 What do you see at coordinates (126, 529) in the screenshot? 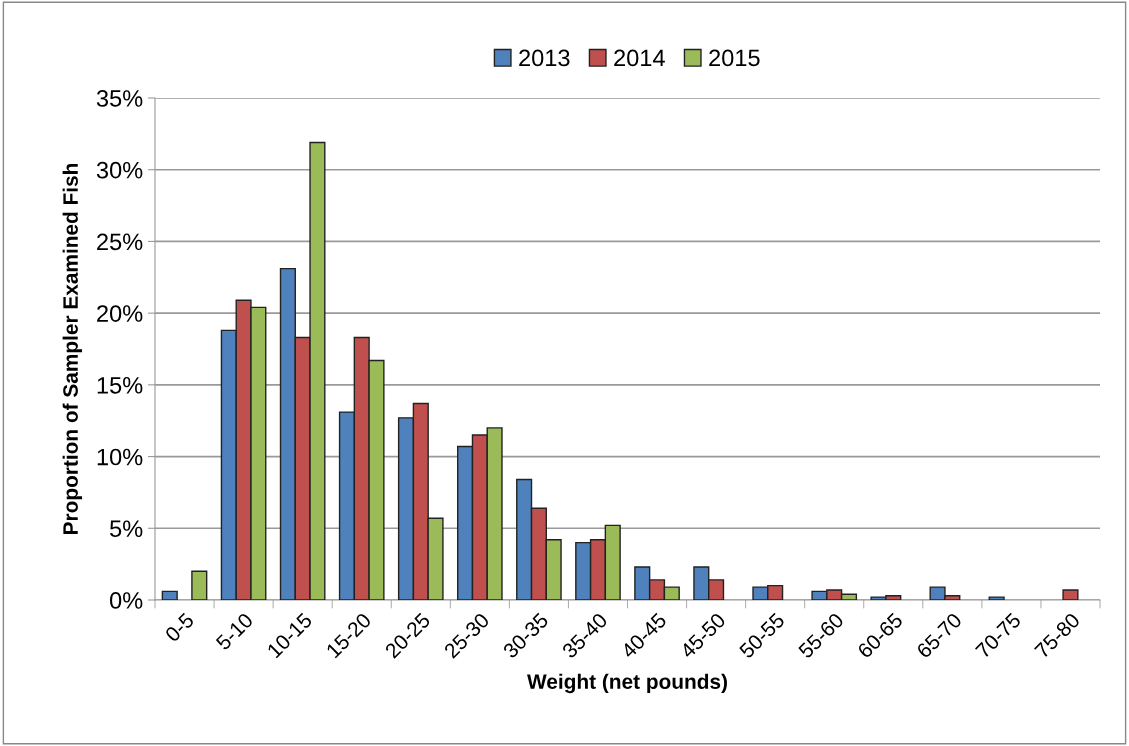
I see `y-tick-label: 5%` at bounding box center [126, 529].